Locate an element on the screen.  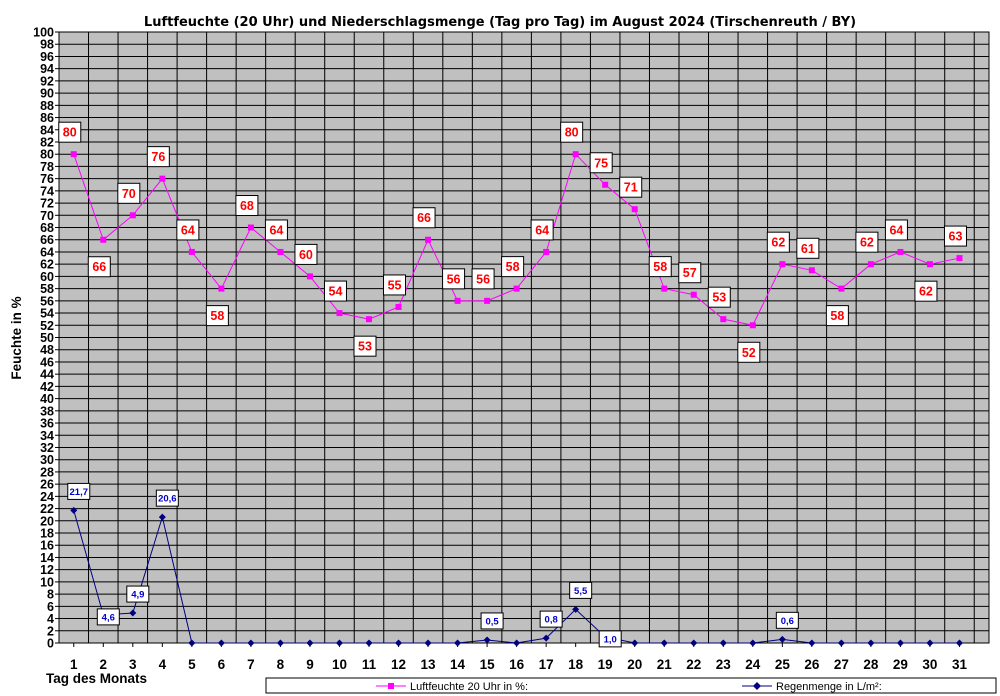
humidity-label-23: 53 is located at coordinates (719, 297).